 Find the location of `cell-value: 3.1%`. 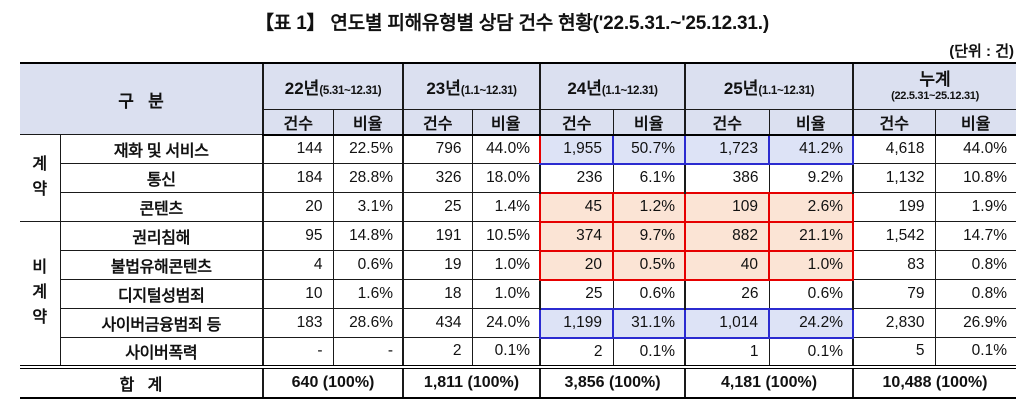

cell-value: 3.1% is located at coordinates (368, 207).